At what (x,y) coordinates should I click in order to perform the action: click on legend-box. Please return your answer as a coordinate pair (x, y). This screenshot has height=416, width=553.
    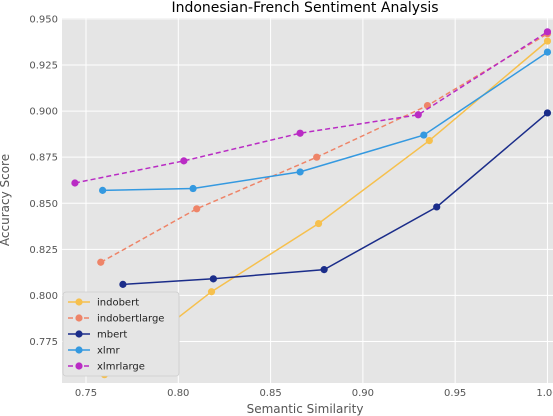
    Looking at the image, I should click on (121, 334).